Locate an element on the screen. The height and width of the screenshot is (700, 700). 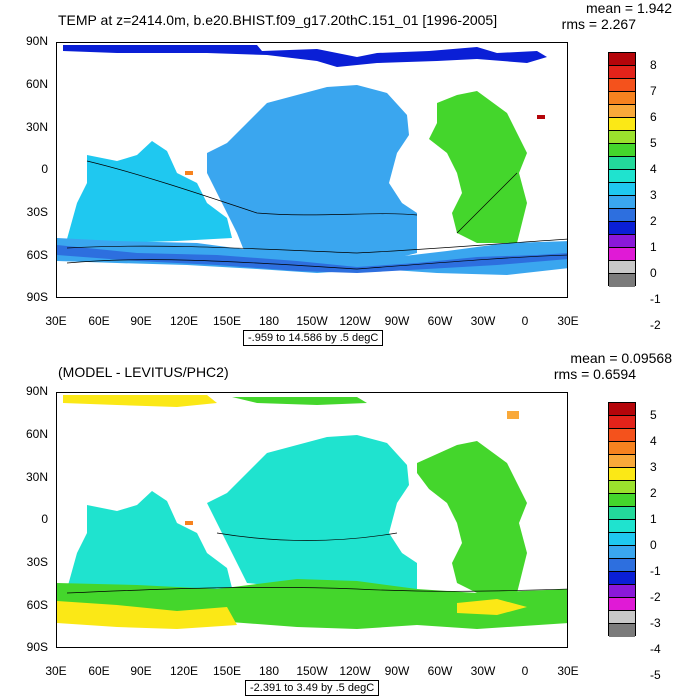
lat-label: 60N is located at coordinates (36, 84).